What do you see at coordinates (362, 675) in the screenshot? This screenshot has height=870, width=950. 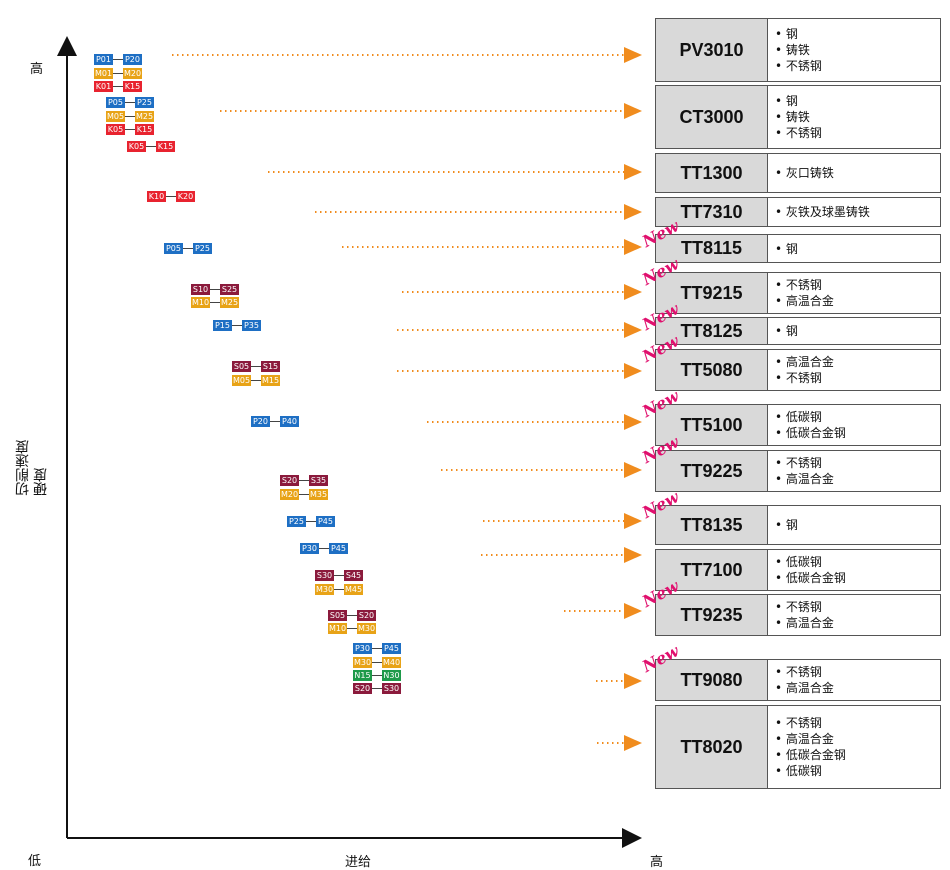 I see `range-start-chip: N15` at bounding box center [362, 675].